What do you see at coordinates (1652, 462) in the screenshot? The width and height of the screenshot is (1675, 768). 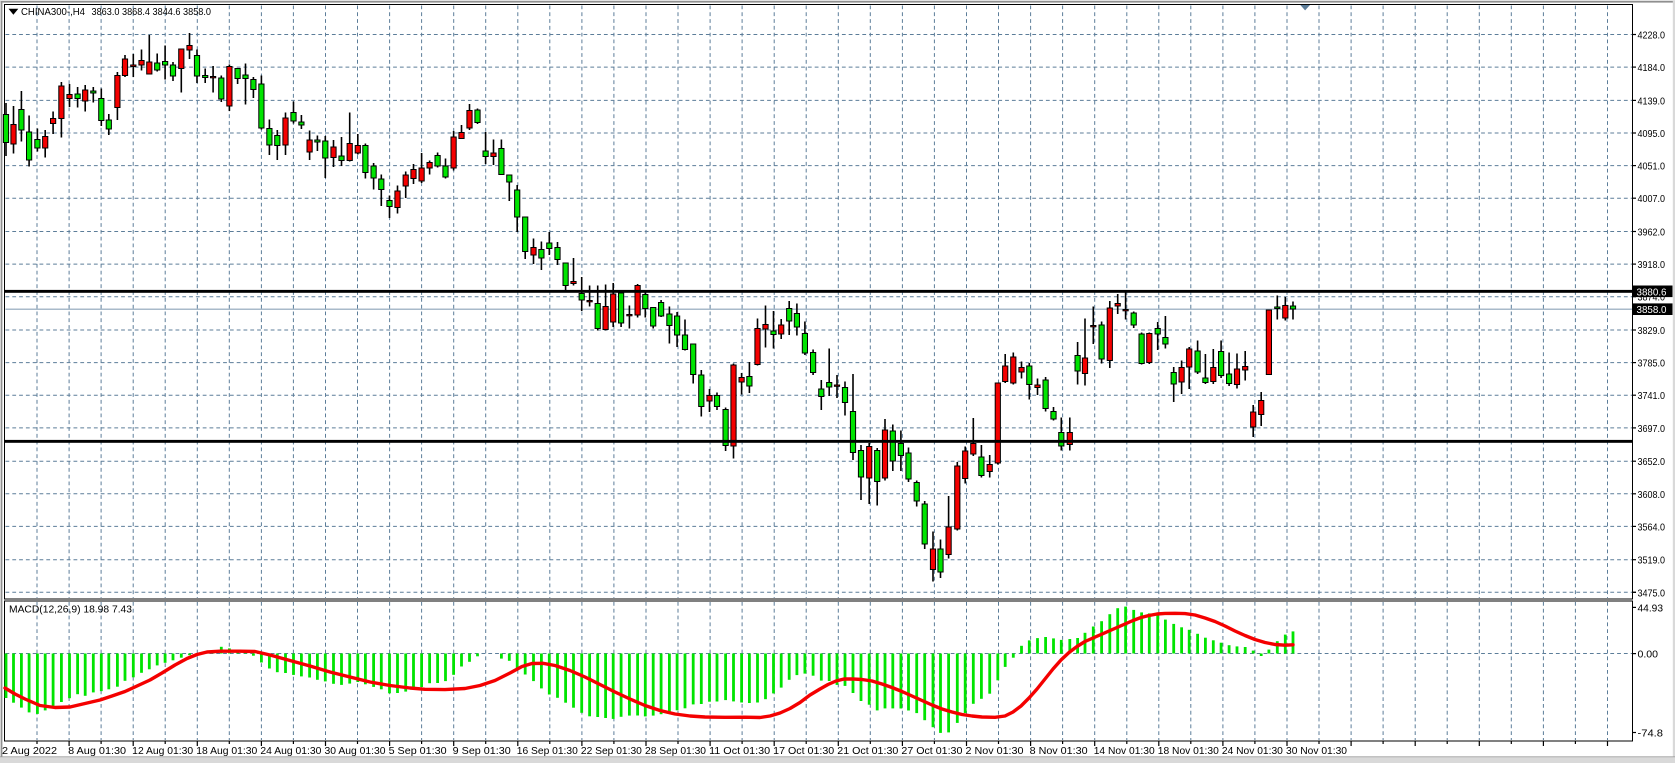 I see `svg-text: 3652.0` at bounding box center [1652, 462].